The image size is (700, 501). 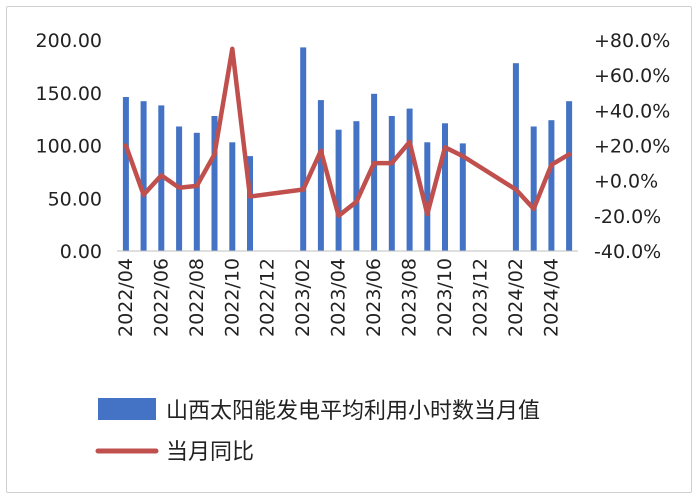 What do you see at coordinates (143, 176) in the screenshot?
I see `bar-2022/05` at bounding box center [143, 176].